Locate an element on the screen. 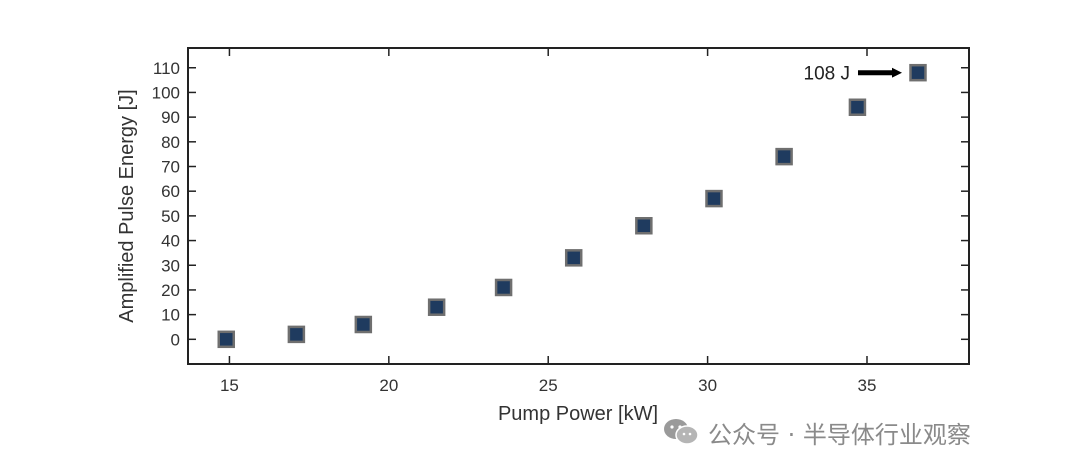 The image size is (1080, 474). y-tick-label: 80 is located at coordinates (170, 142).